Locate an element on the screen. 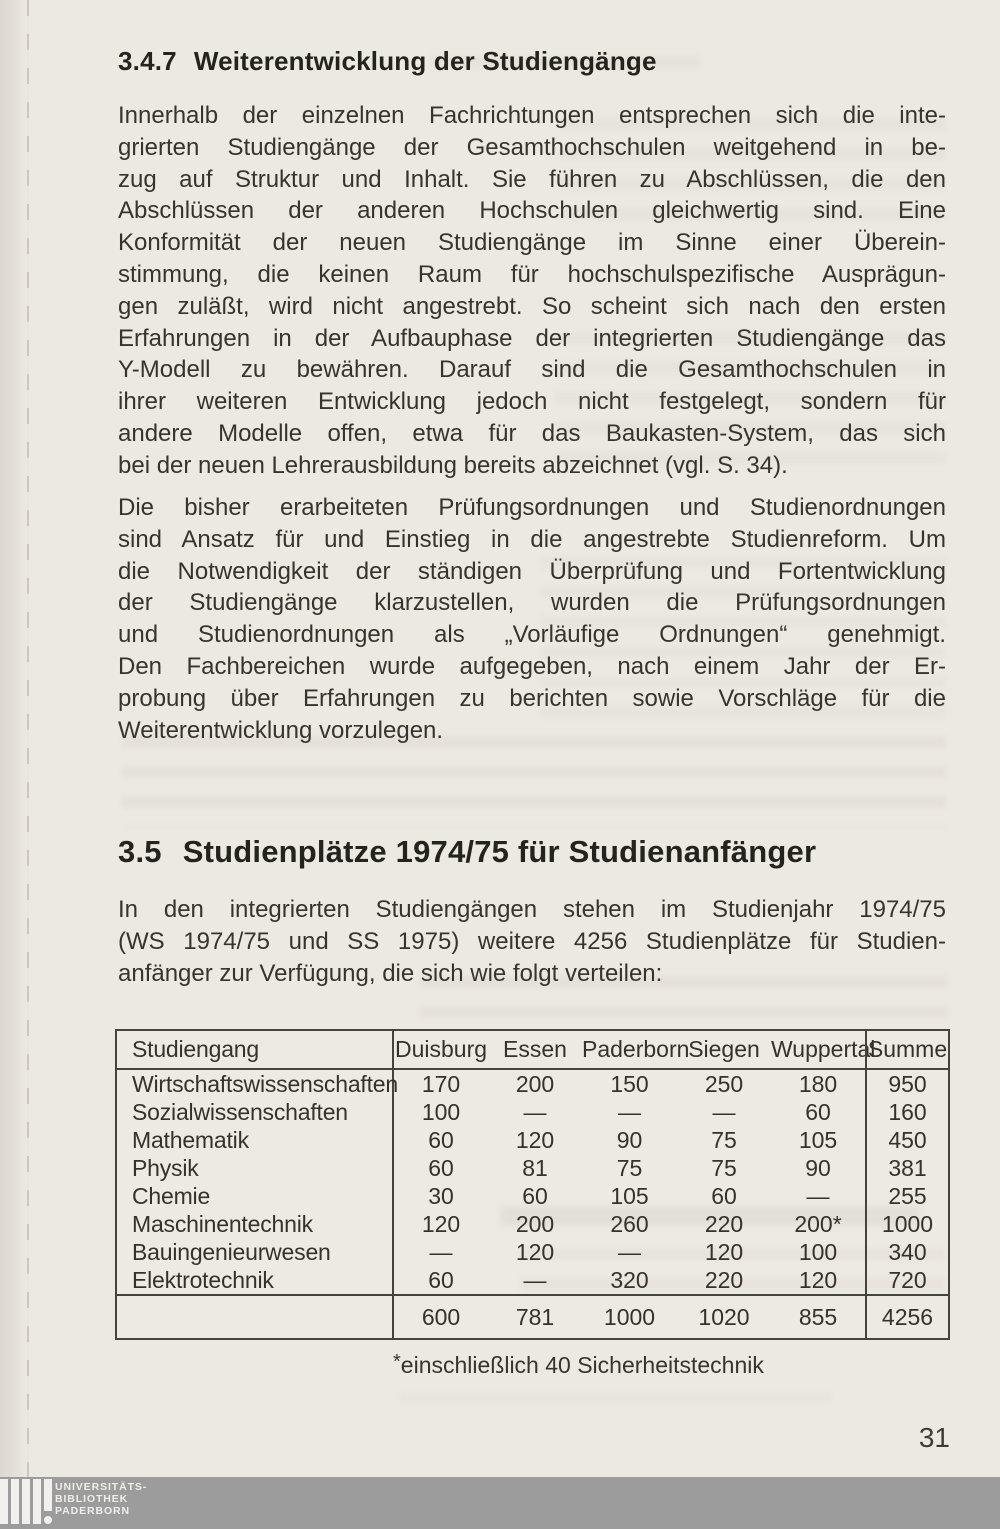 The height and width of the screenshot is (1529, 1000). cell-summe: 450 is located at coordinates (906, 1140).